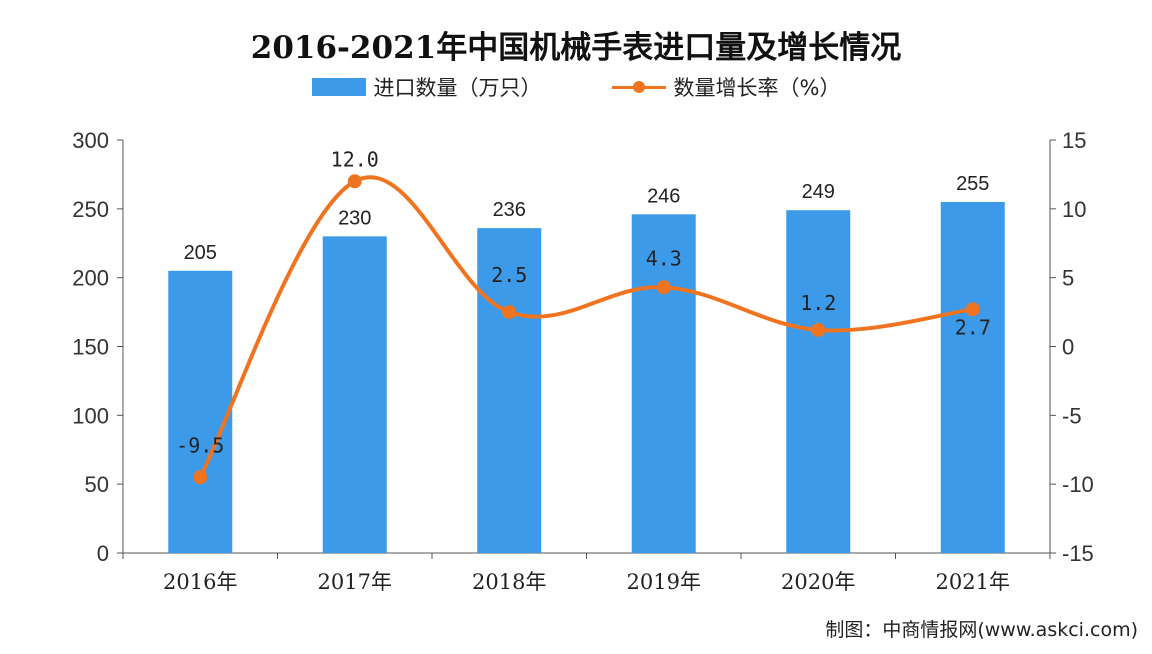 This screenshot has height=654, width=1152. What do you see at coordinates (818, 303) in the screenshot?
I see `line-data-label: 1.2` at bounding box center [818, 303].